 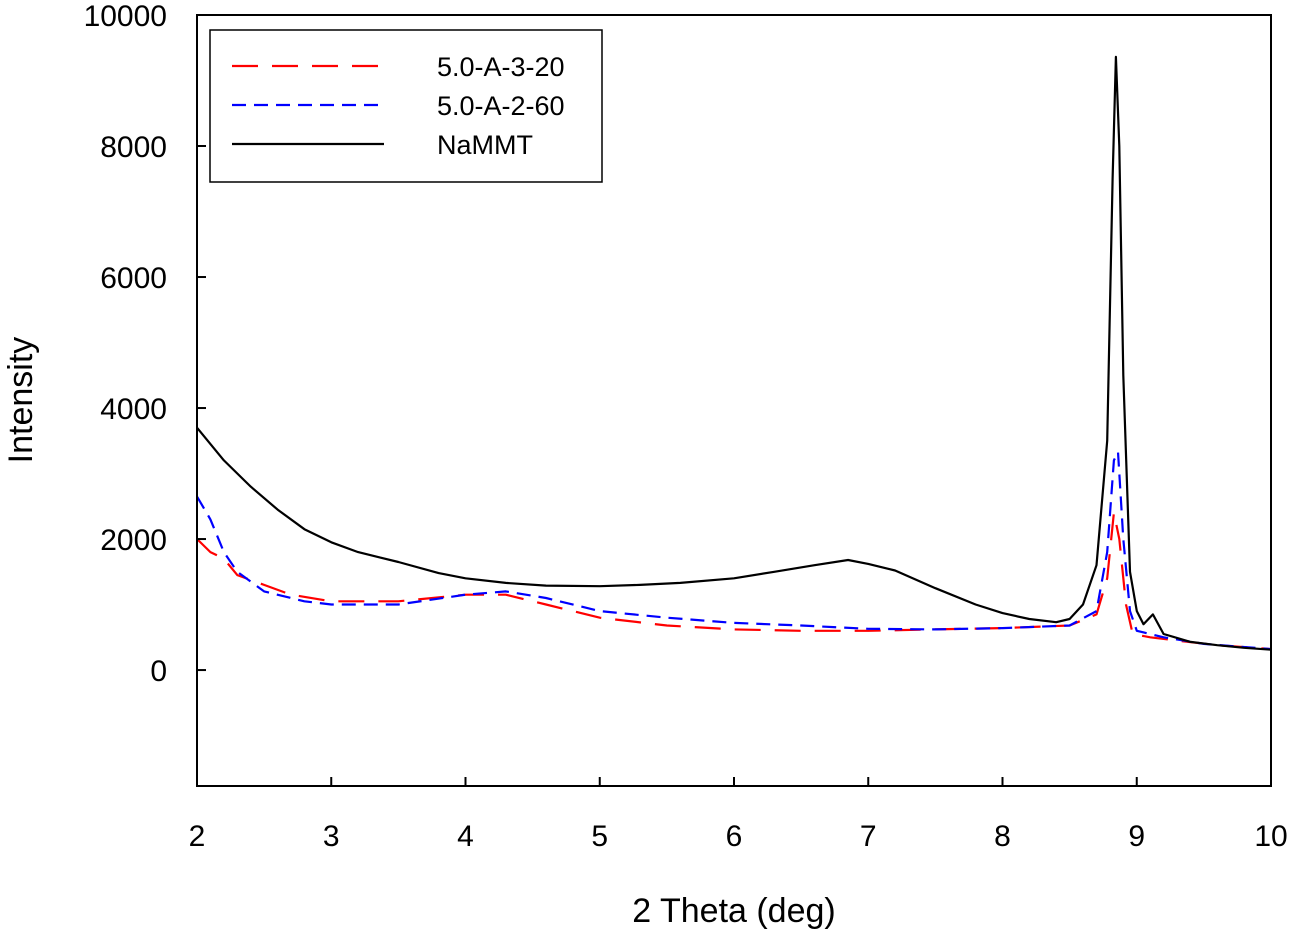 What do you see at coordinates (734, 581) in the screenshot?
I see `series-line-5.0-A-3-20` at bounding box center [734, 581].